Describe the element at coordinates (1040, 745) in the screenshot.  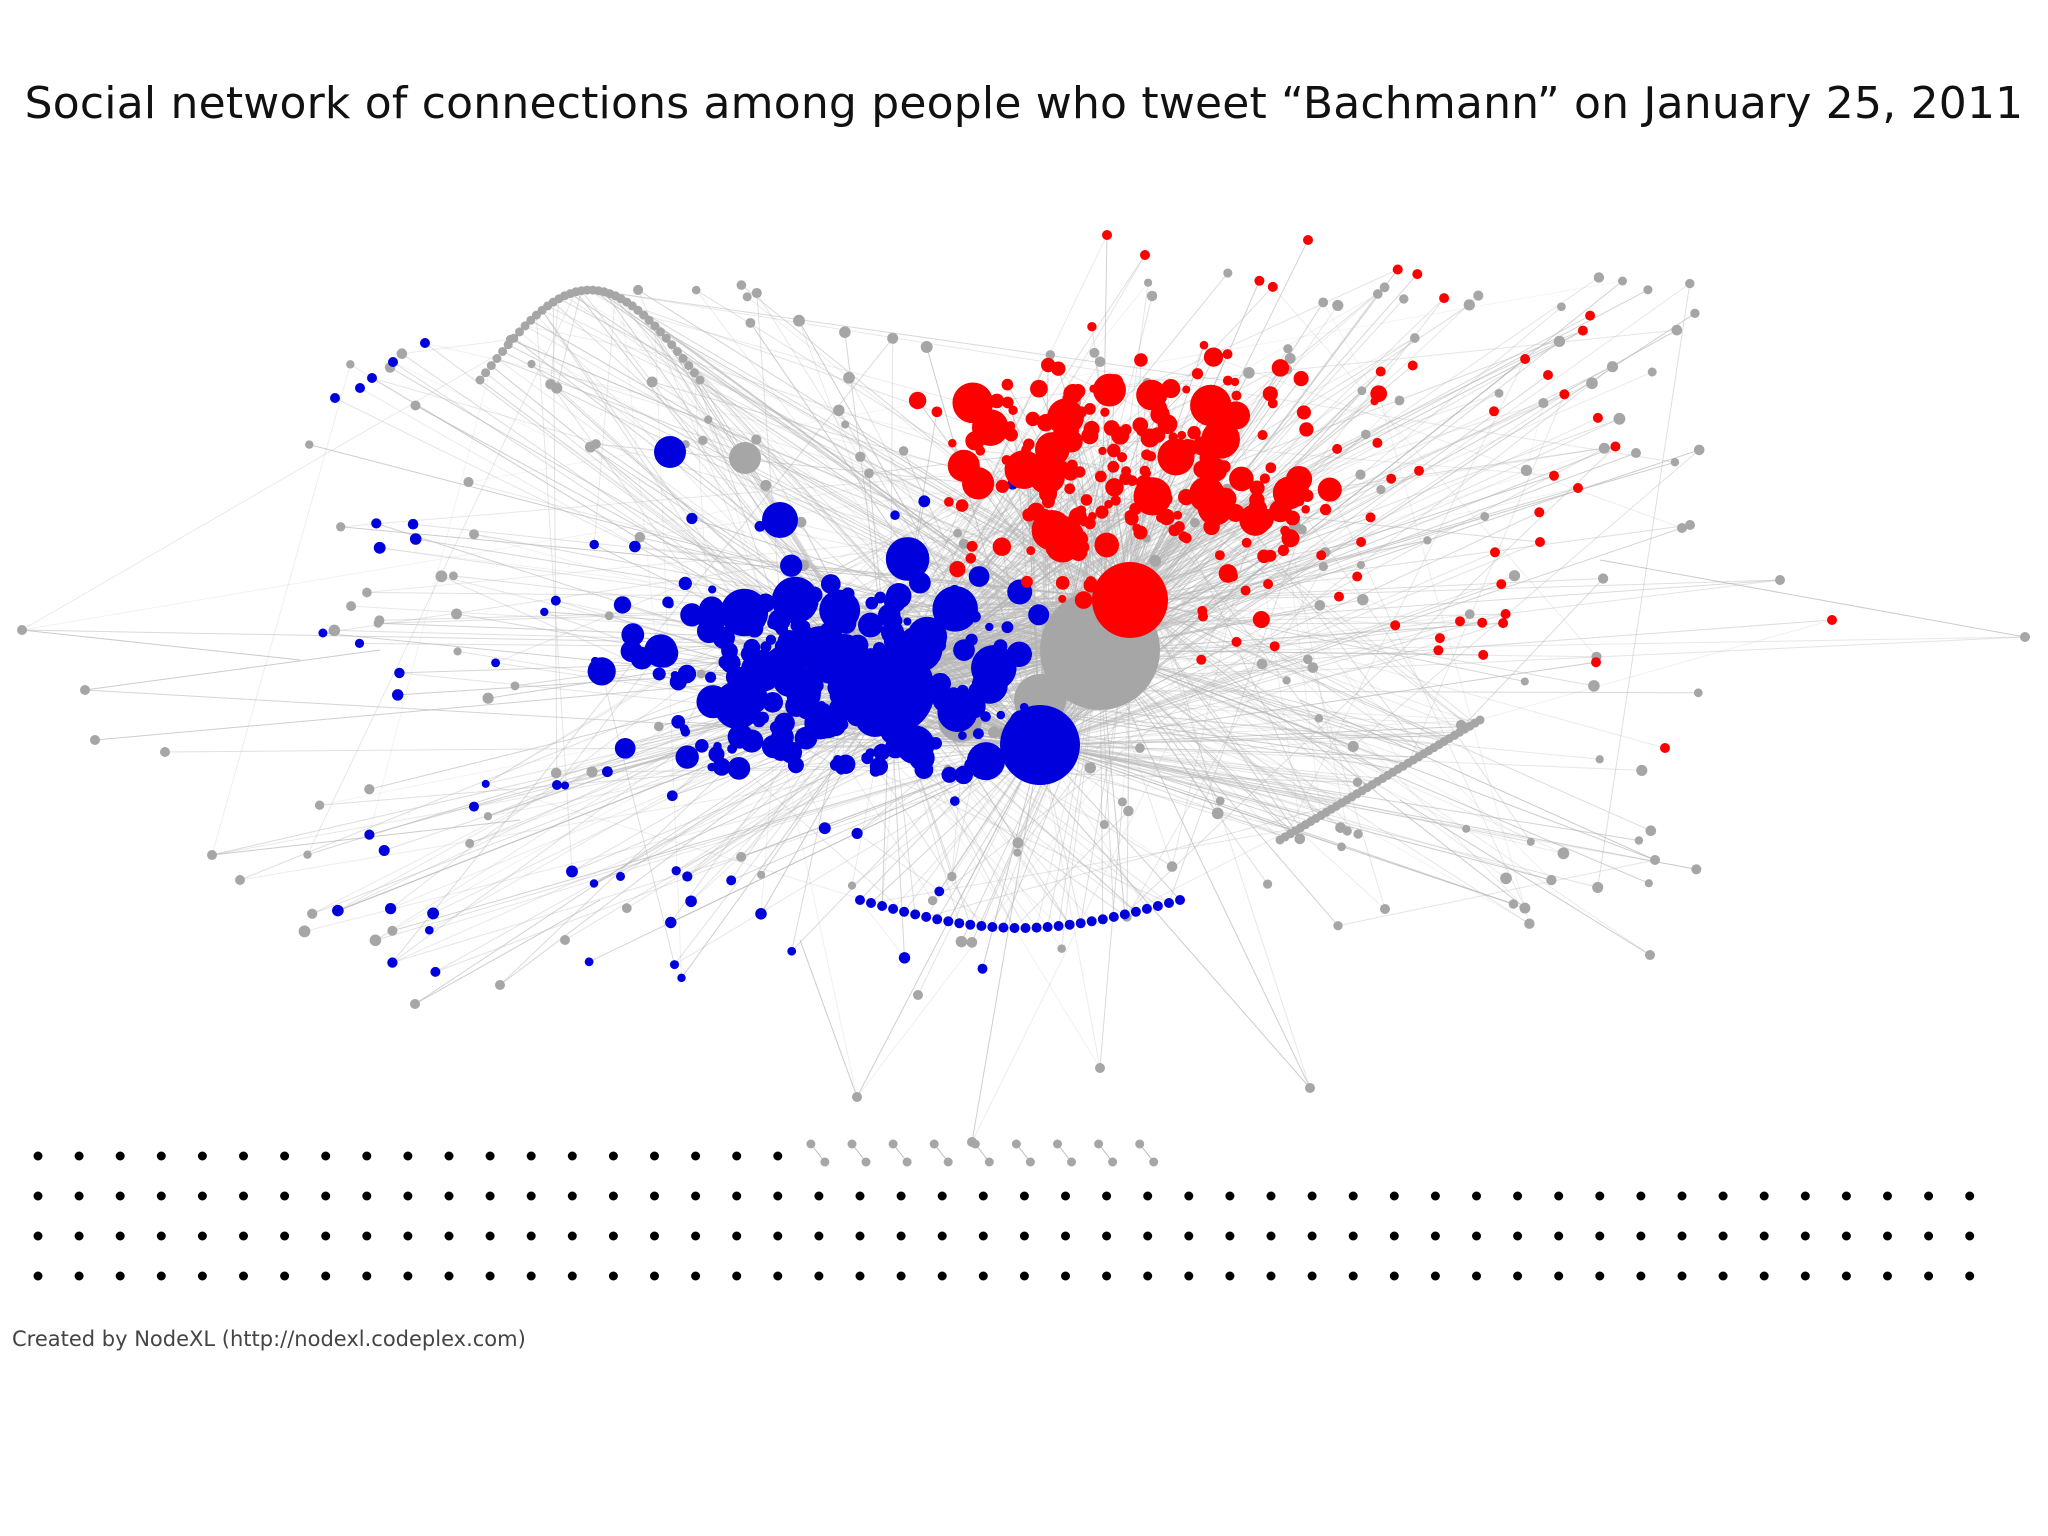
I see `hub-node` at that location.